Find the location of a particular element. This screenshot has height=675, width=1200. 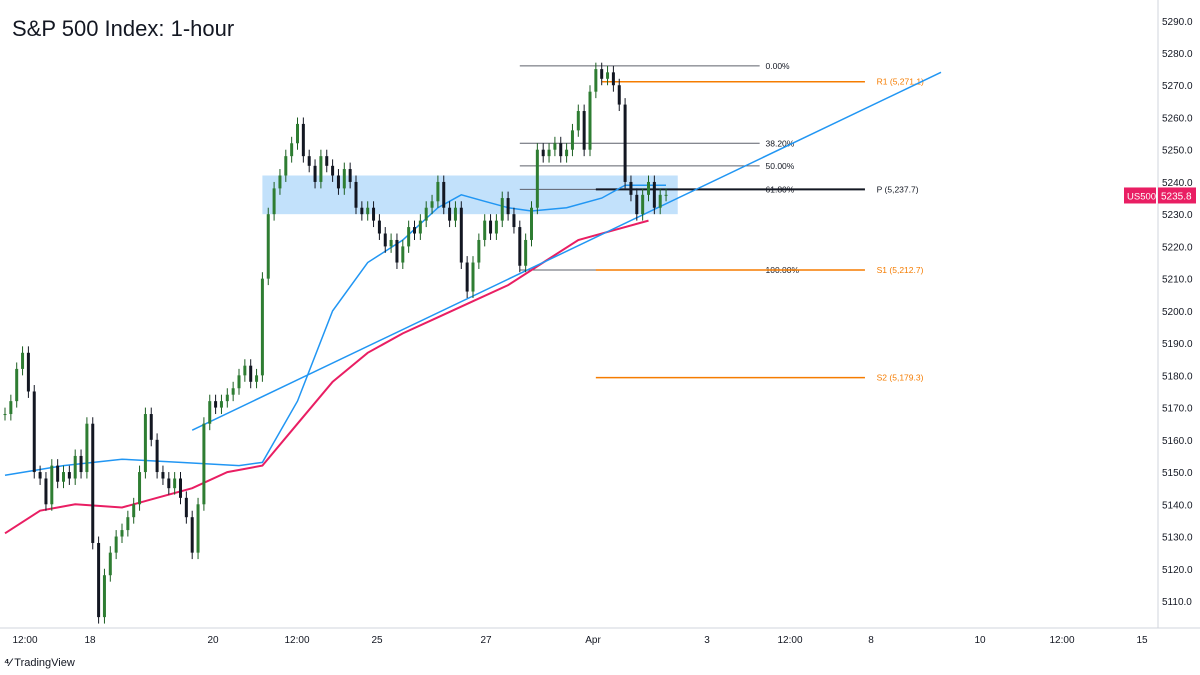

last-price-label: 5235.8 is located at coordinates (1176, 196).